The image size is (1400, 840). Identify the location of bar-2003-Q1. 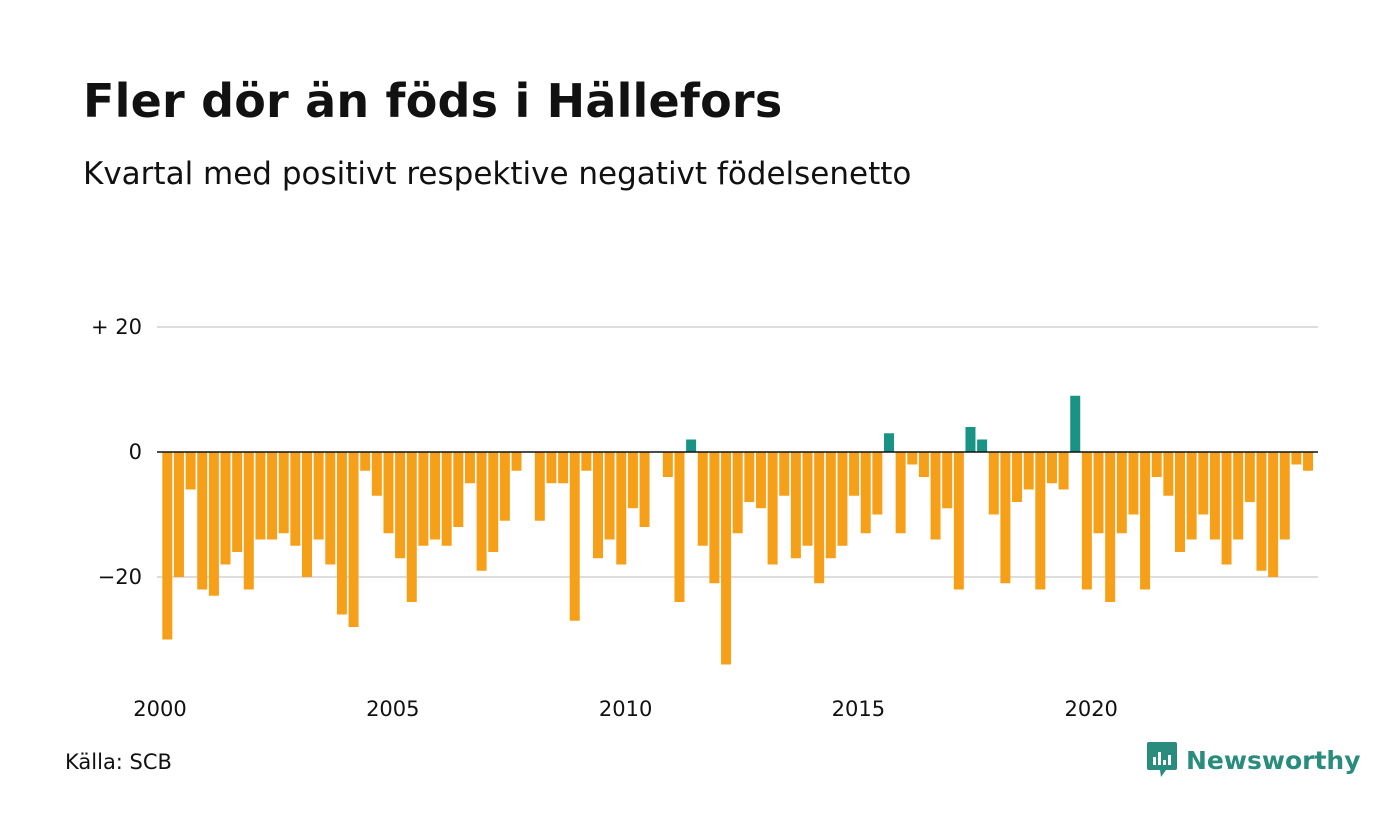
(307, 514).